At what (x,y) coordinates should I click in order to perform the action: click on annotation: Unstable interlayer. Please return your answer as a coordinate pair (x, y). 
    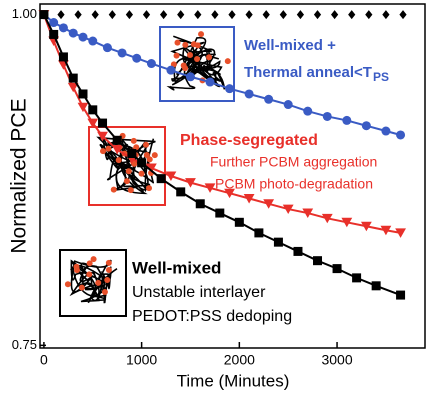
    Looking at the image, I should click on (199, 292).